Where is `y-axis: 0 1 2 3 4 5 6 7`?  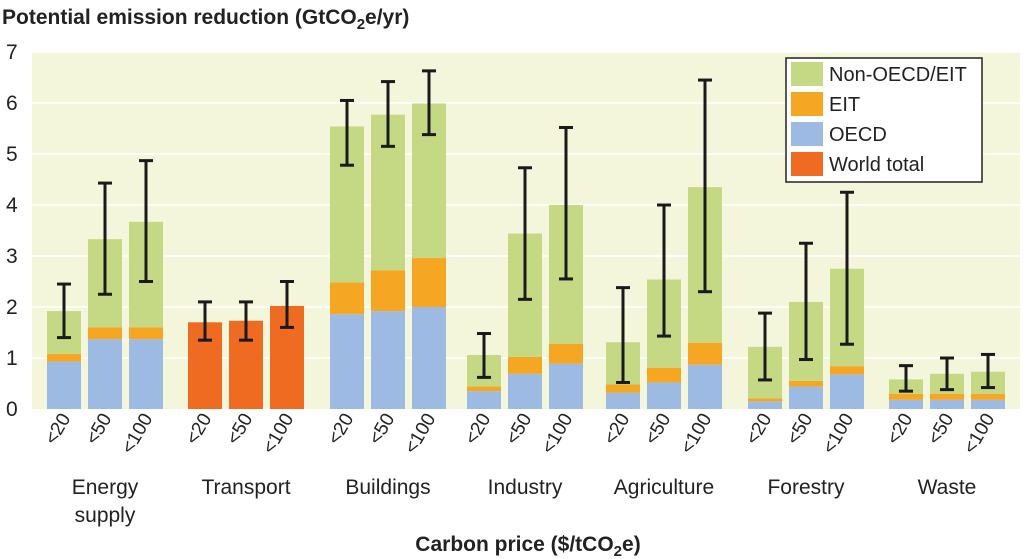
y-axis: 0 1 2 3 4 5 6 7 is located at coordinates (12, 231).